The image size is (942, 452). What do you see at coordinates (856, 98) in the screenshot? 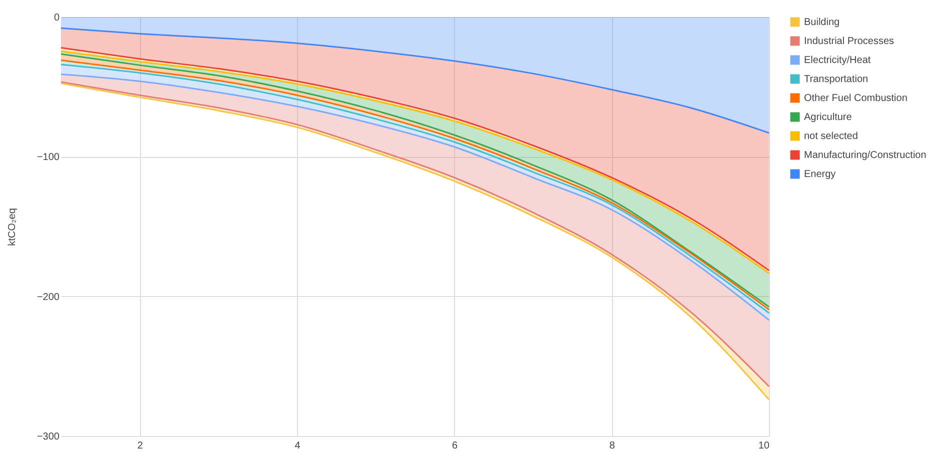
I see `legend-label: Other Fuel Combustion` at bounding box center [856, 98].